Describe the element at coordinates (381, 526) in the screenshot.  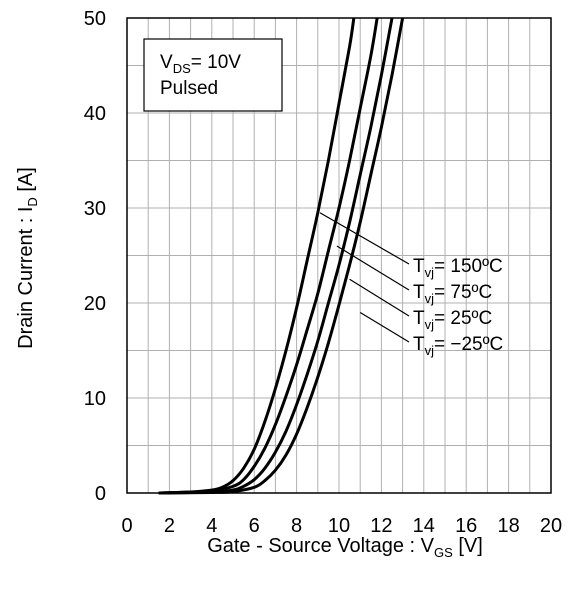
I see `x-tick-label: 12` at that location.